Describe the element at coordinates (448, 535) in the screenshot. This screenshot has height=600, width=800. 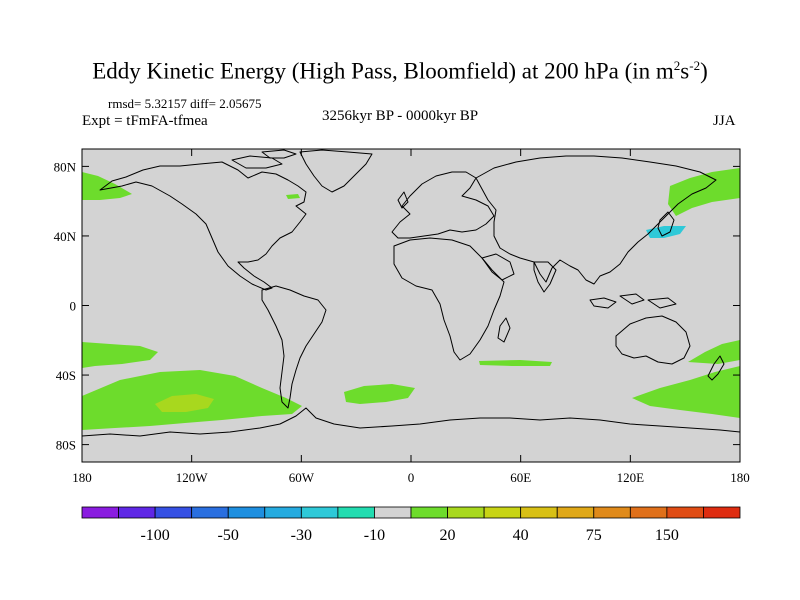
I see `colorbar-label: 20` at that location.